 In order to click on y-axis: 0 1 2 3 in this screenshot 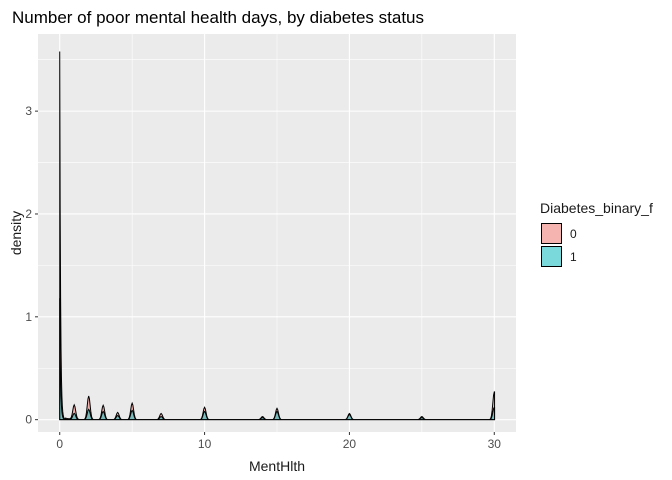, I will do `click(31, 265)`.